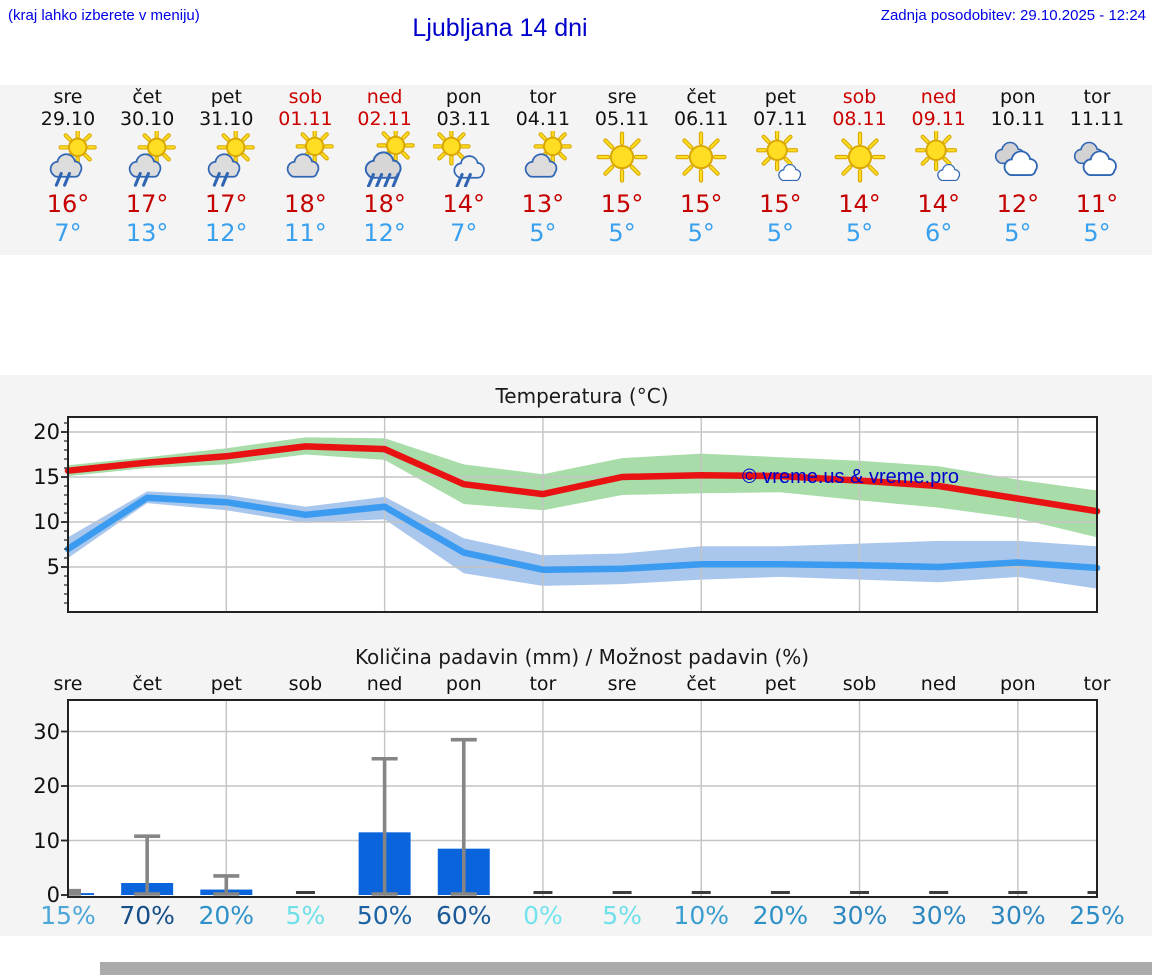  Describe the element at coordinates (104, 15) in the screenshot. I see `menu-hint: (kraj lahko izberete v meniju)` at that location.